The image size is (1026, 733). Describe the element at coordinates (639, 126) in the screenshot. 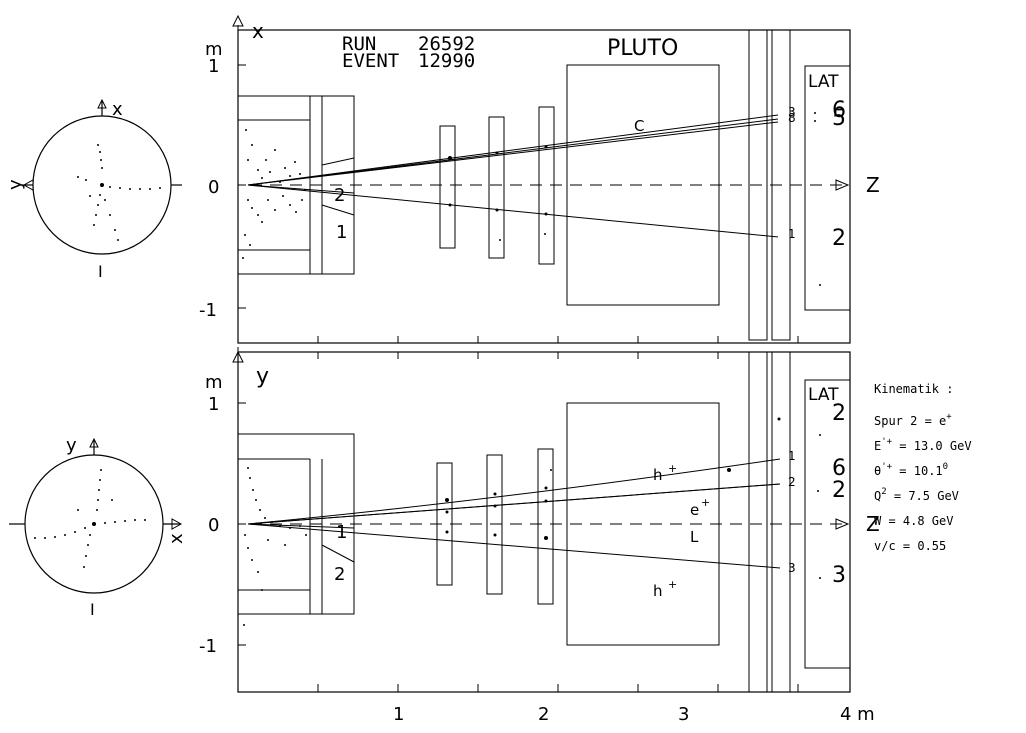

I see `top-track-c: C` at that location.